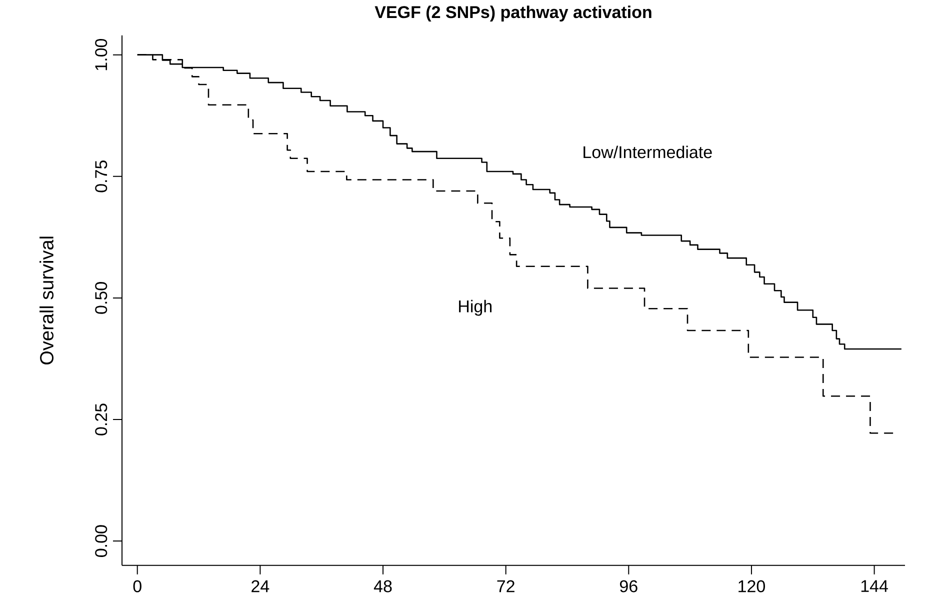 The height and width of the screenshot is (608, 929). Describe the element at coordinates (513, 13) in the screenshot. I see `chart-title: VEGF (2 SNPs) pathway activation` at that location.